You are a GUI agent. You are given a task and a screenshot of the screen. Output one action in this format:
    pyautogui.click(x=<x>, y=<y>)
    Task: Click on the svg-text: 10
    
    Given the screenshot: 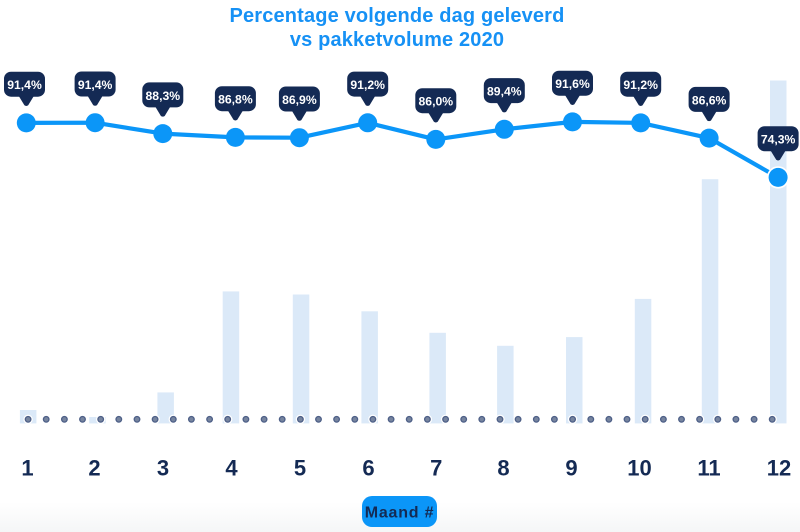 What is the action you would take?
    pyautogui.click(x=639, y=468)
    